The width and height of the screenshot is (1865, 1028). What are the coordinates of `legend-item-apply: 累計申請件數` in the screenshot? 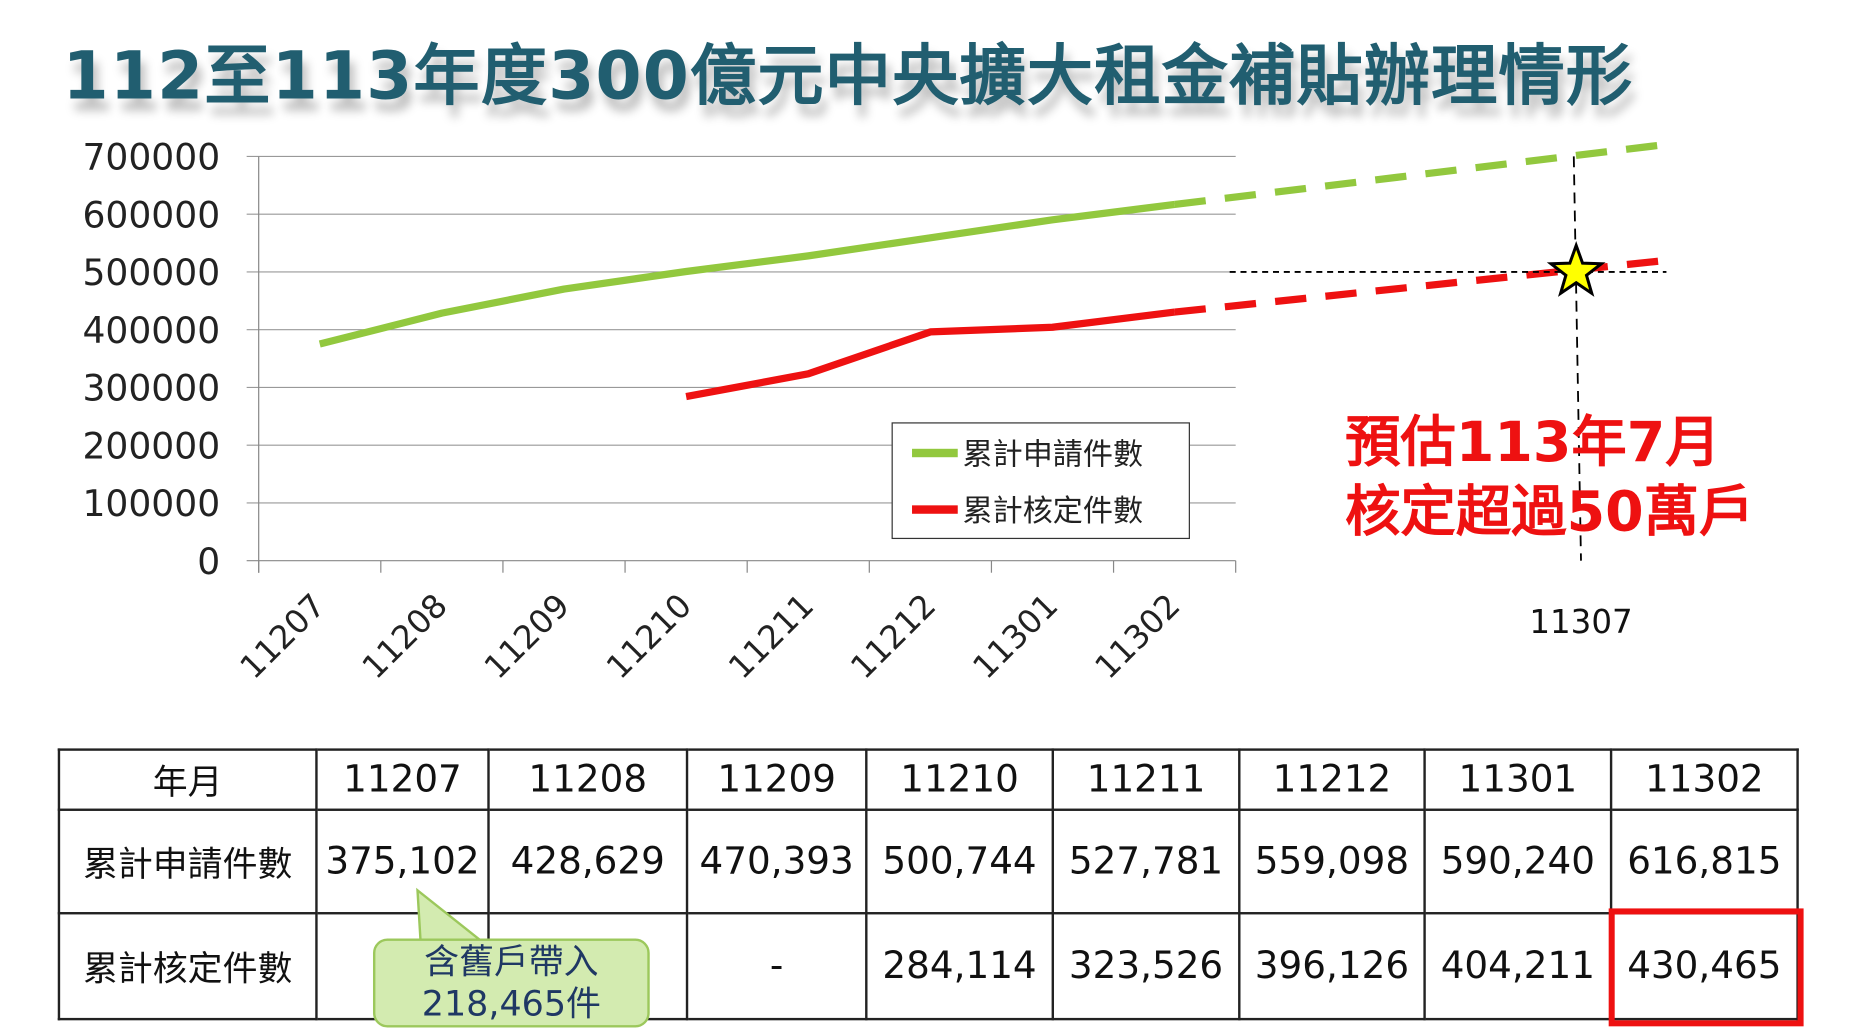 It's located at (1027, 452).